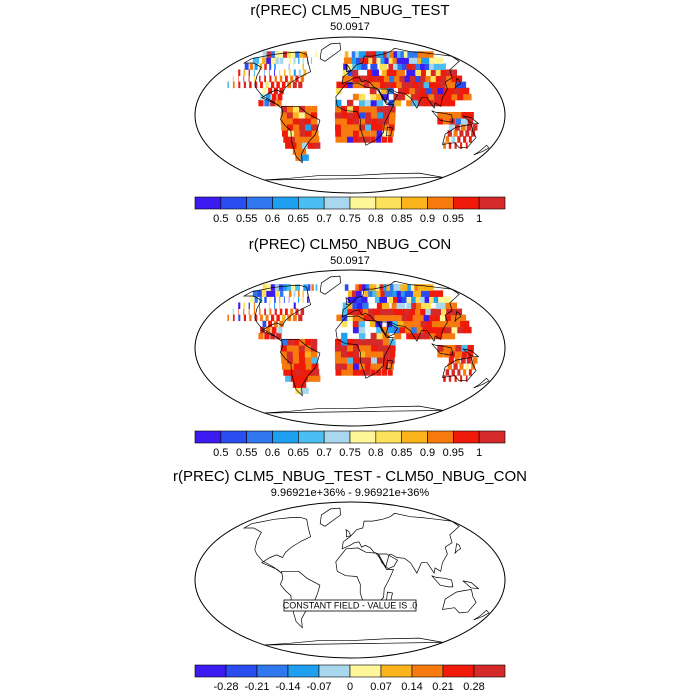  I want to click on colorbar-tick-label: 0.95, so click(453, 219).